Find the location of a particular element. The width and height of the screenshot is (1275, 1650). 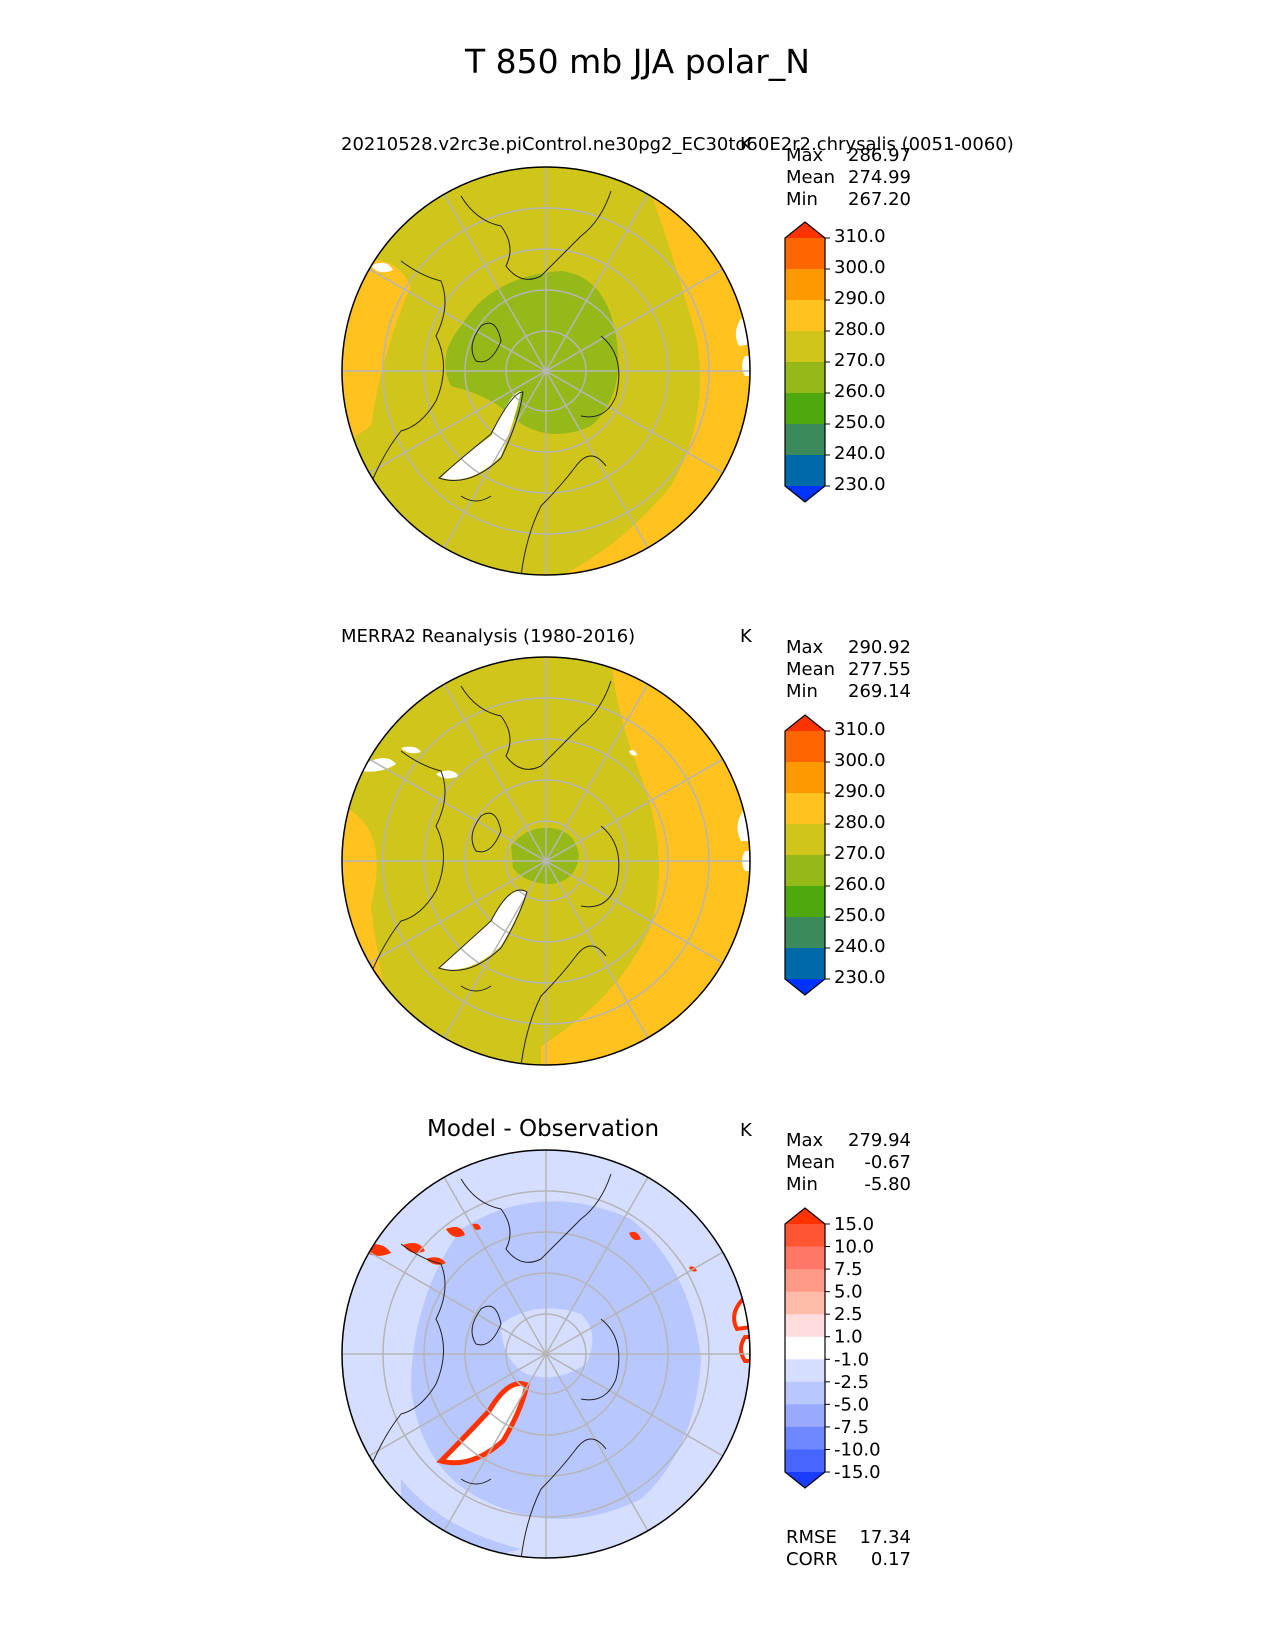

metric-value: 0.17 is located at coordinates (890, 1559).